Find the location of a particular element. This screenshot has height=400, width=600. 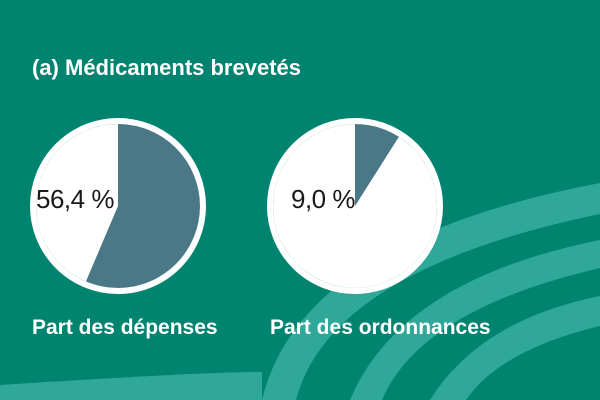

caption-prescriptions: Part des ordonnances is located at coordinates (380, 327).